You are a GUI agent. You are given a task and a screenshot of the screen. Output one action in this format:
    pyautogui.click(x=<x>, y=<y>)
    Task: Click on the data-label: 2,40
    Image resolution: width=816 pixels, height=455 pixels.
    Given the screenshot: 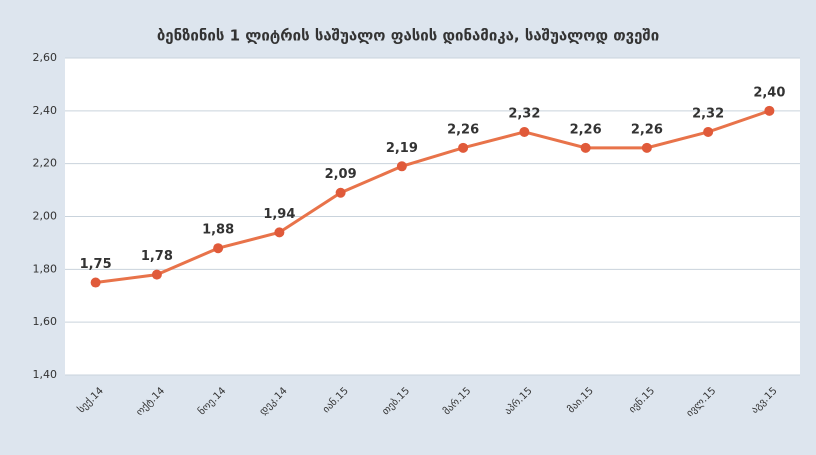 What is the action you would take?
    pyautogui.click(x=769, y=92)
    